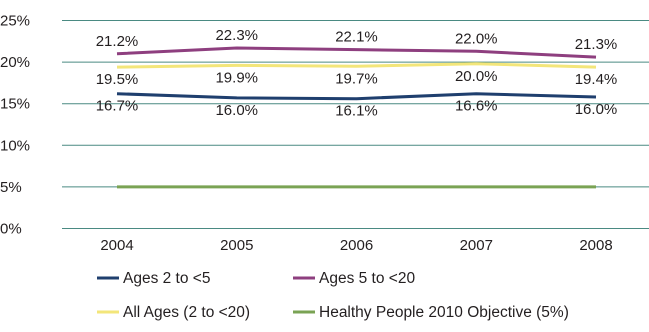 The image size is (649, 332). What do you see at coordinates (117, 79) in the screenshot?
I see `data-label: 19.5%` at bounding box center [117, 79].